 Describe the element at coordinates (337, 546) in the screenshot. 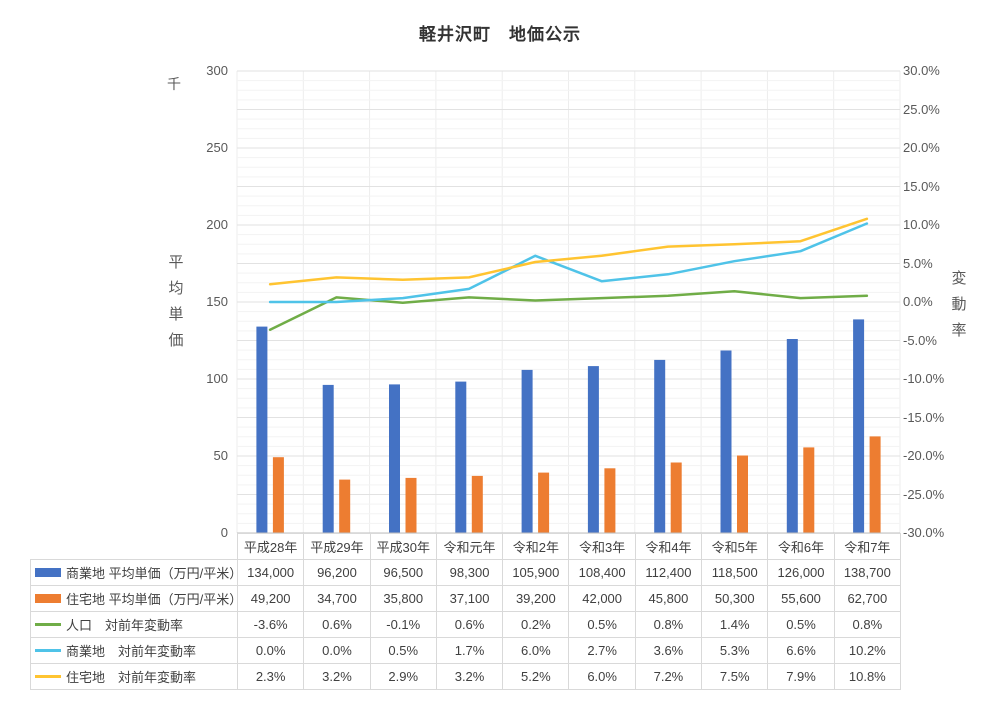

I see `year-header-cell: 平成29年` at that location.